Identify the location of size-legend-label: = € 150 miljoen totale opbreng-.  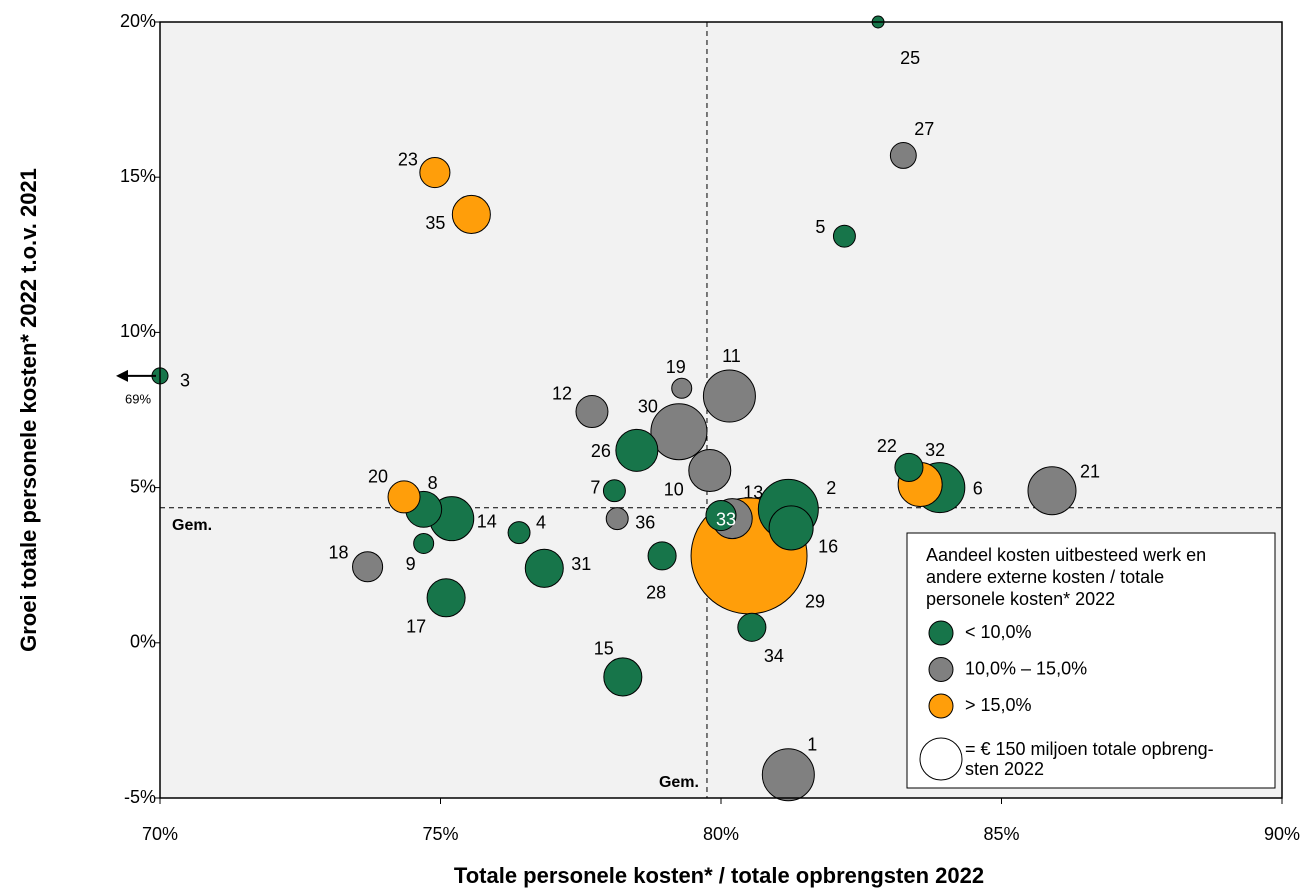
(1089, 749).